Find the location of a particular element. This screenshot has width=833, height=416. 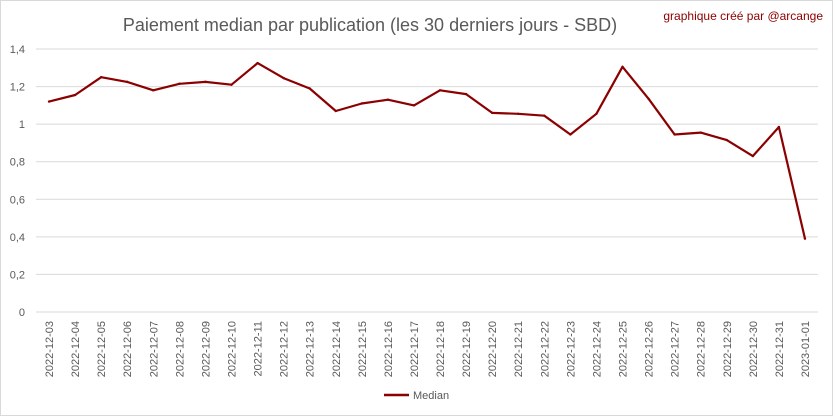

y-tick-label: 0,8 is located at coordinates (17, 163).